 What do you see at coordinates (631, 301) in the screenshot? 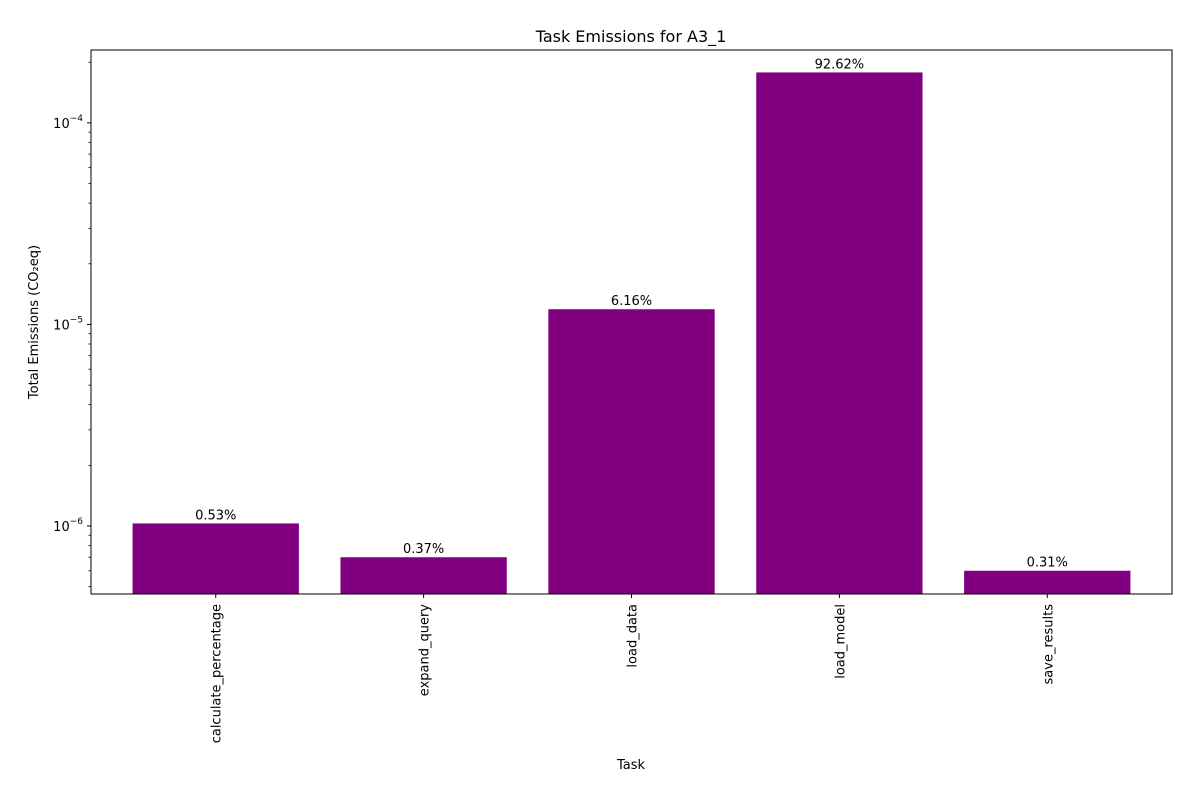
I see `data-label-load_data: 6.16%` at bounding box center [631, 301].